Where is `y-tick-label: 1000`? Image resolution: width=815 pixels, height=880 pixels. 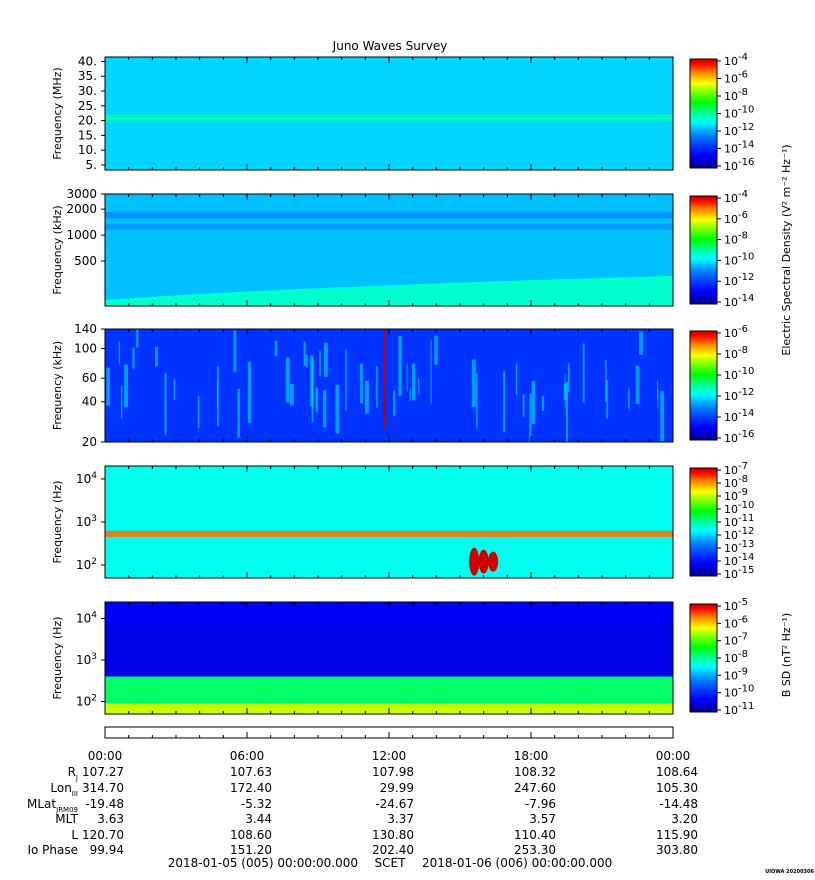 y-tick-label: 1000 is located at coordinates (81, 235).